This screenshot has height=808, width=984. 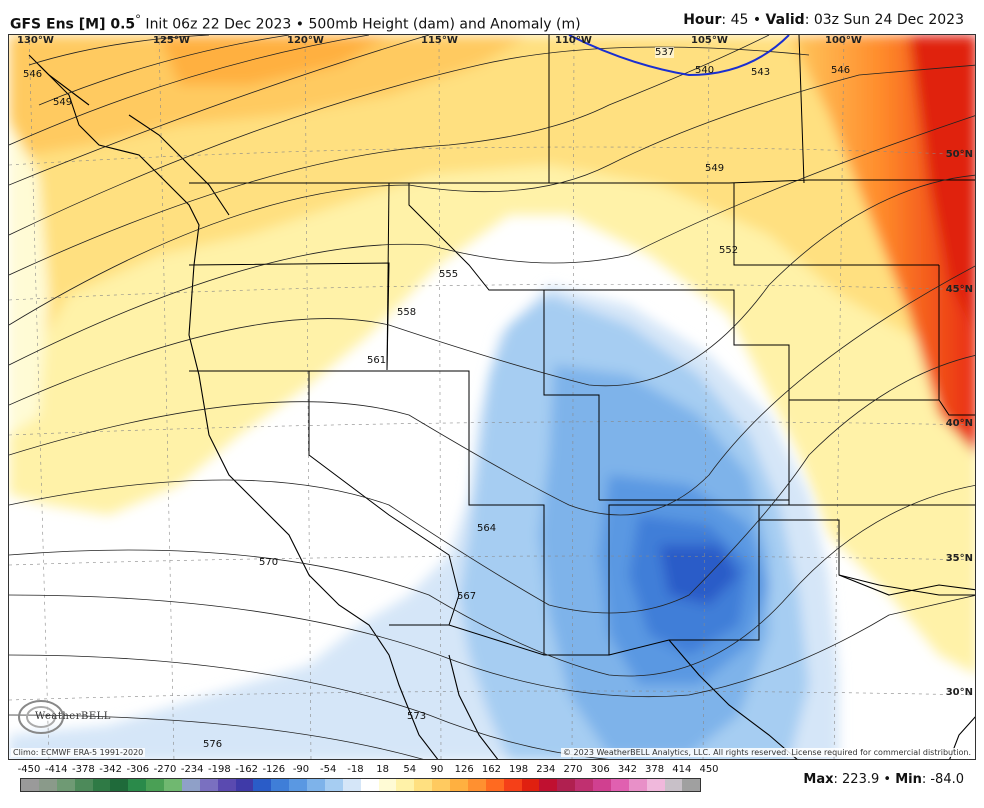 I want to click on contour-label-555: 555, so click(x=449, y=274).